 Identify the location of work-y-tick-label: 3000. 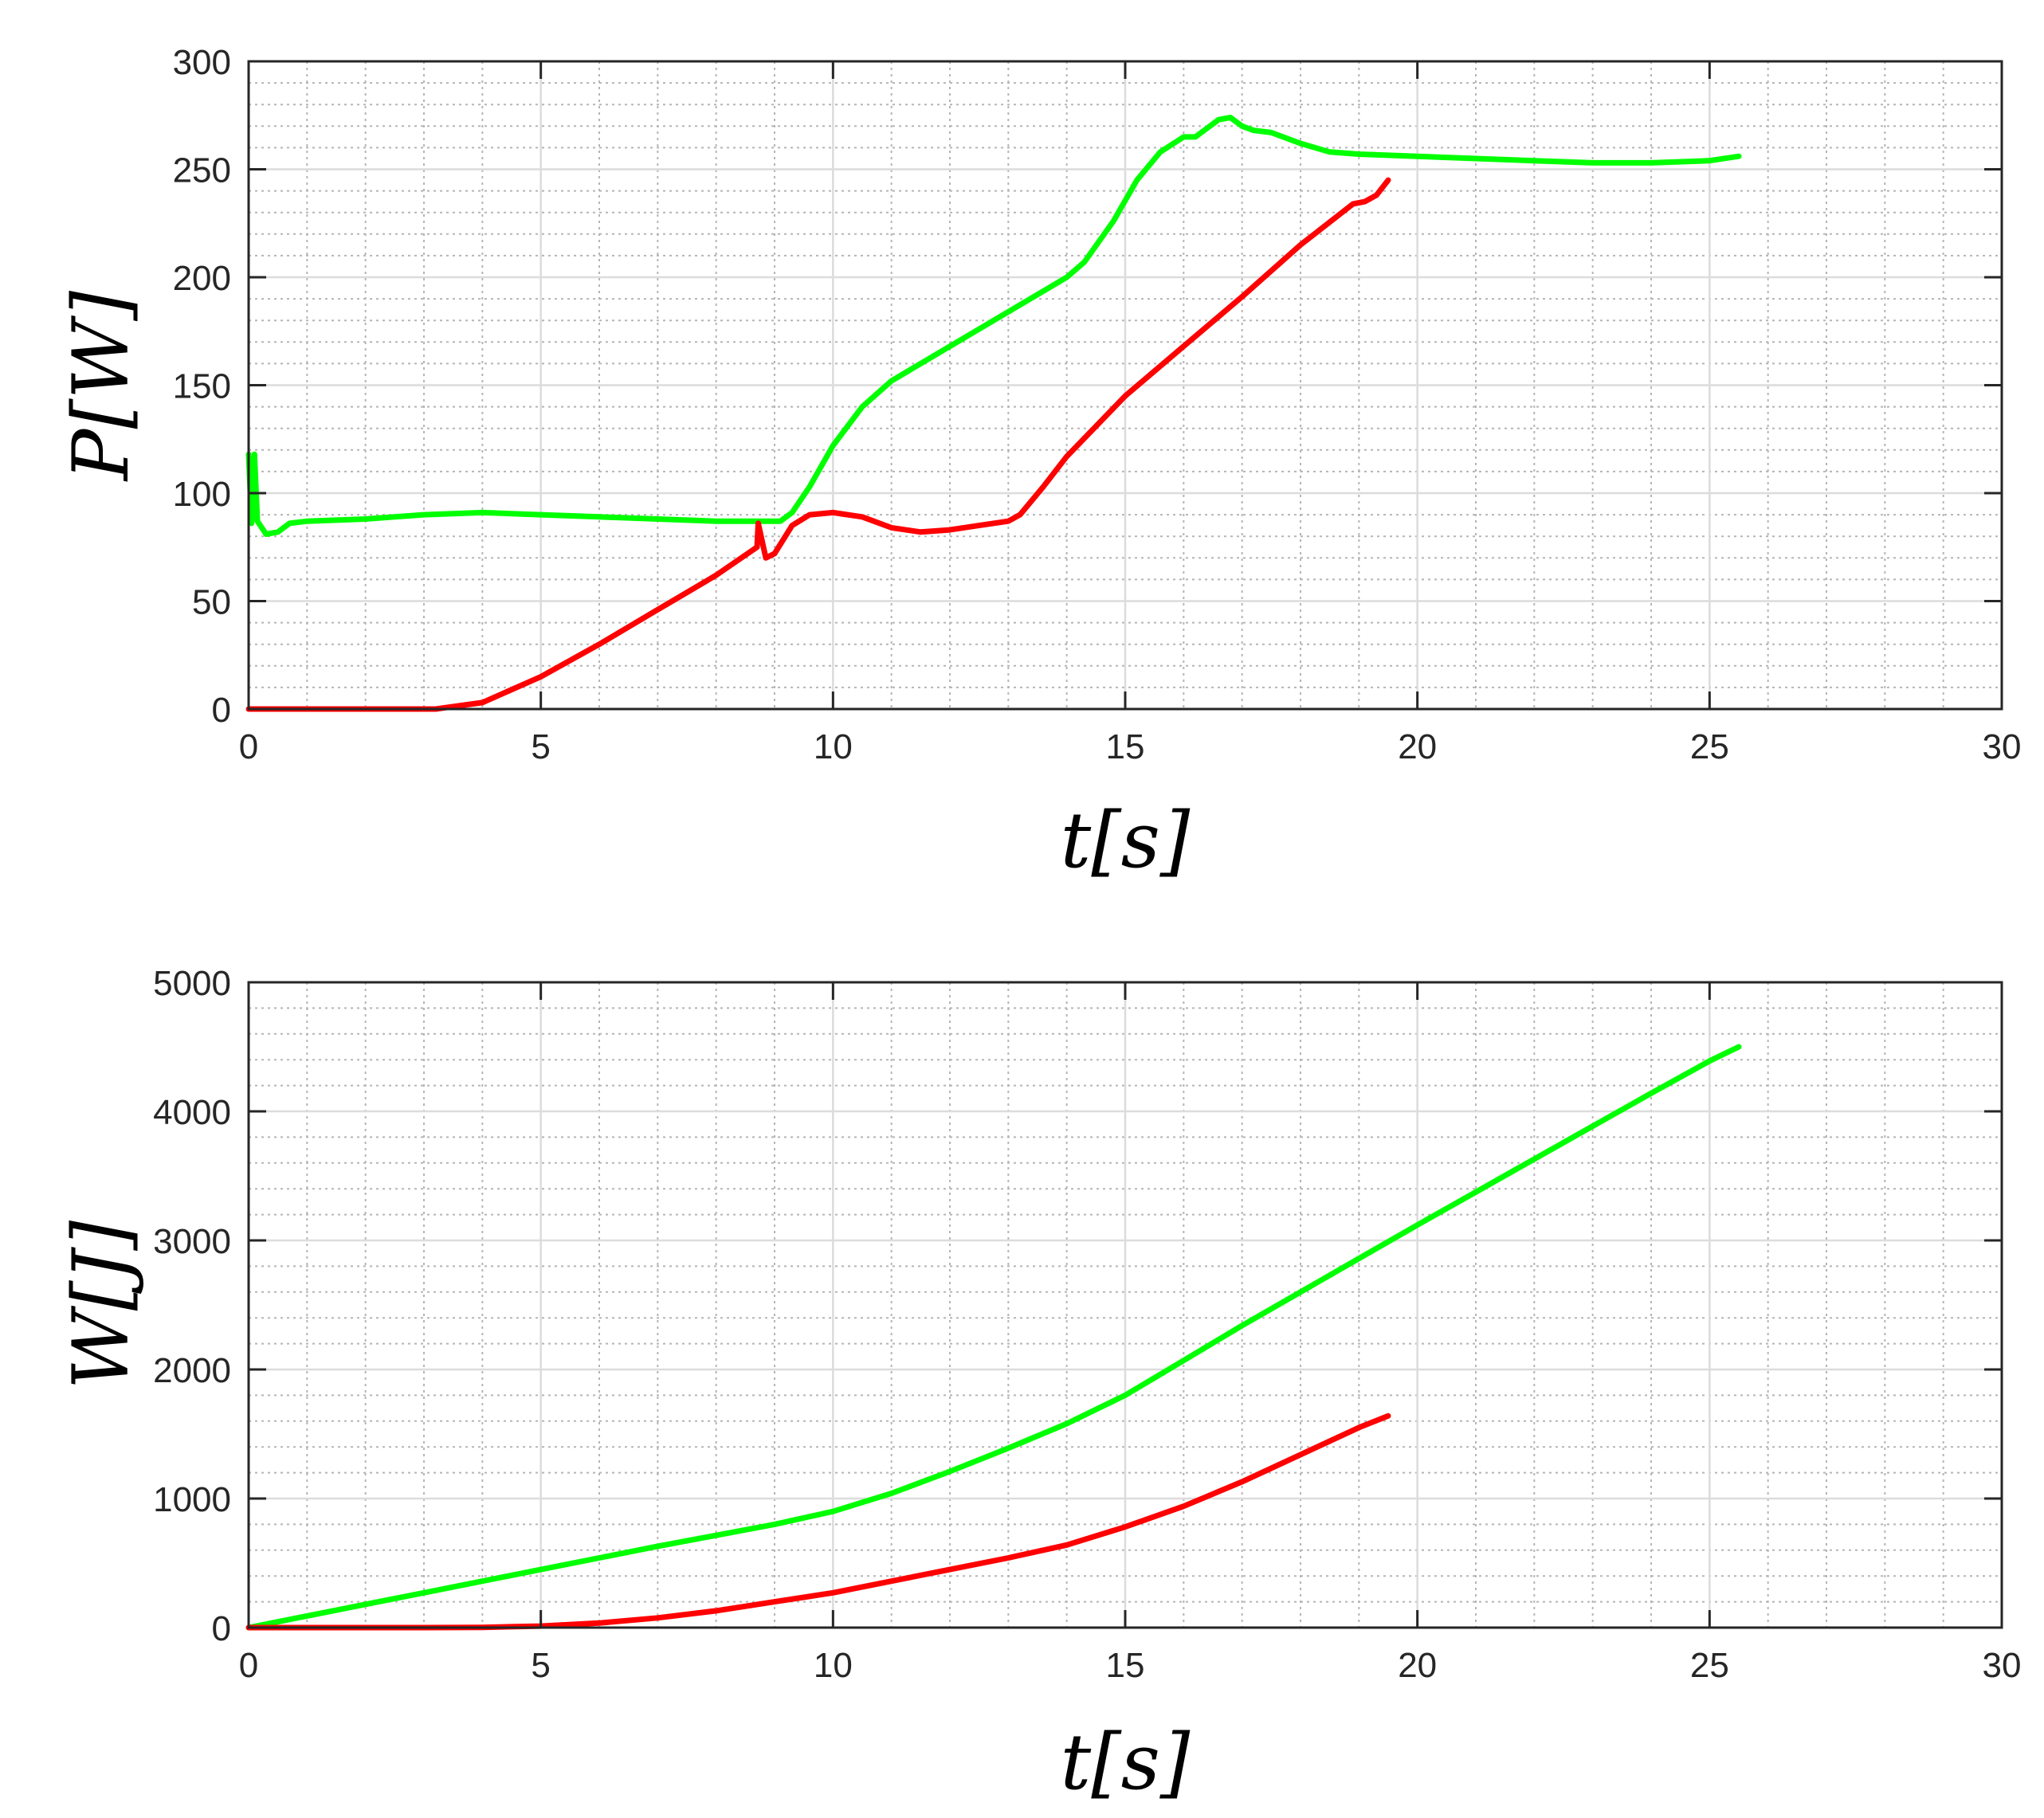
(192, 1241).